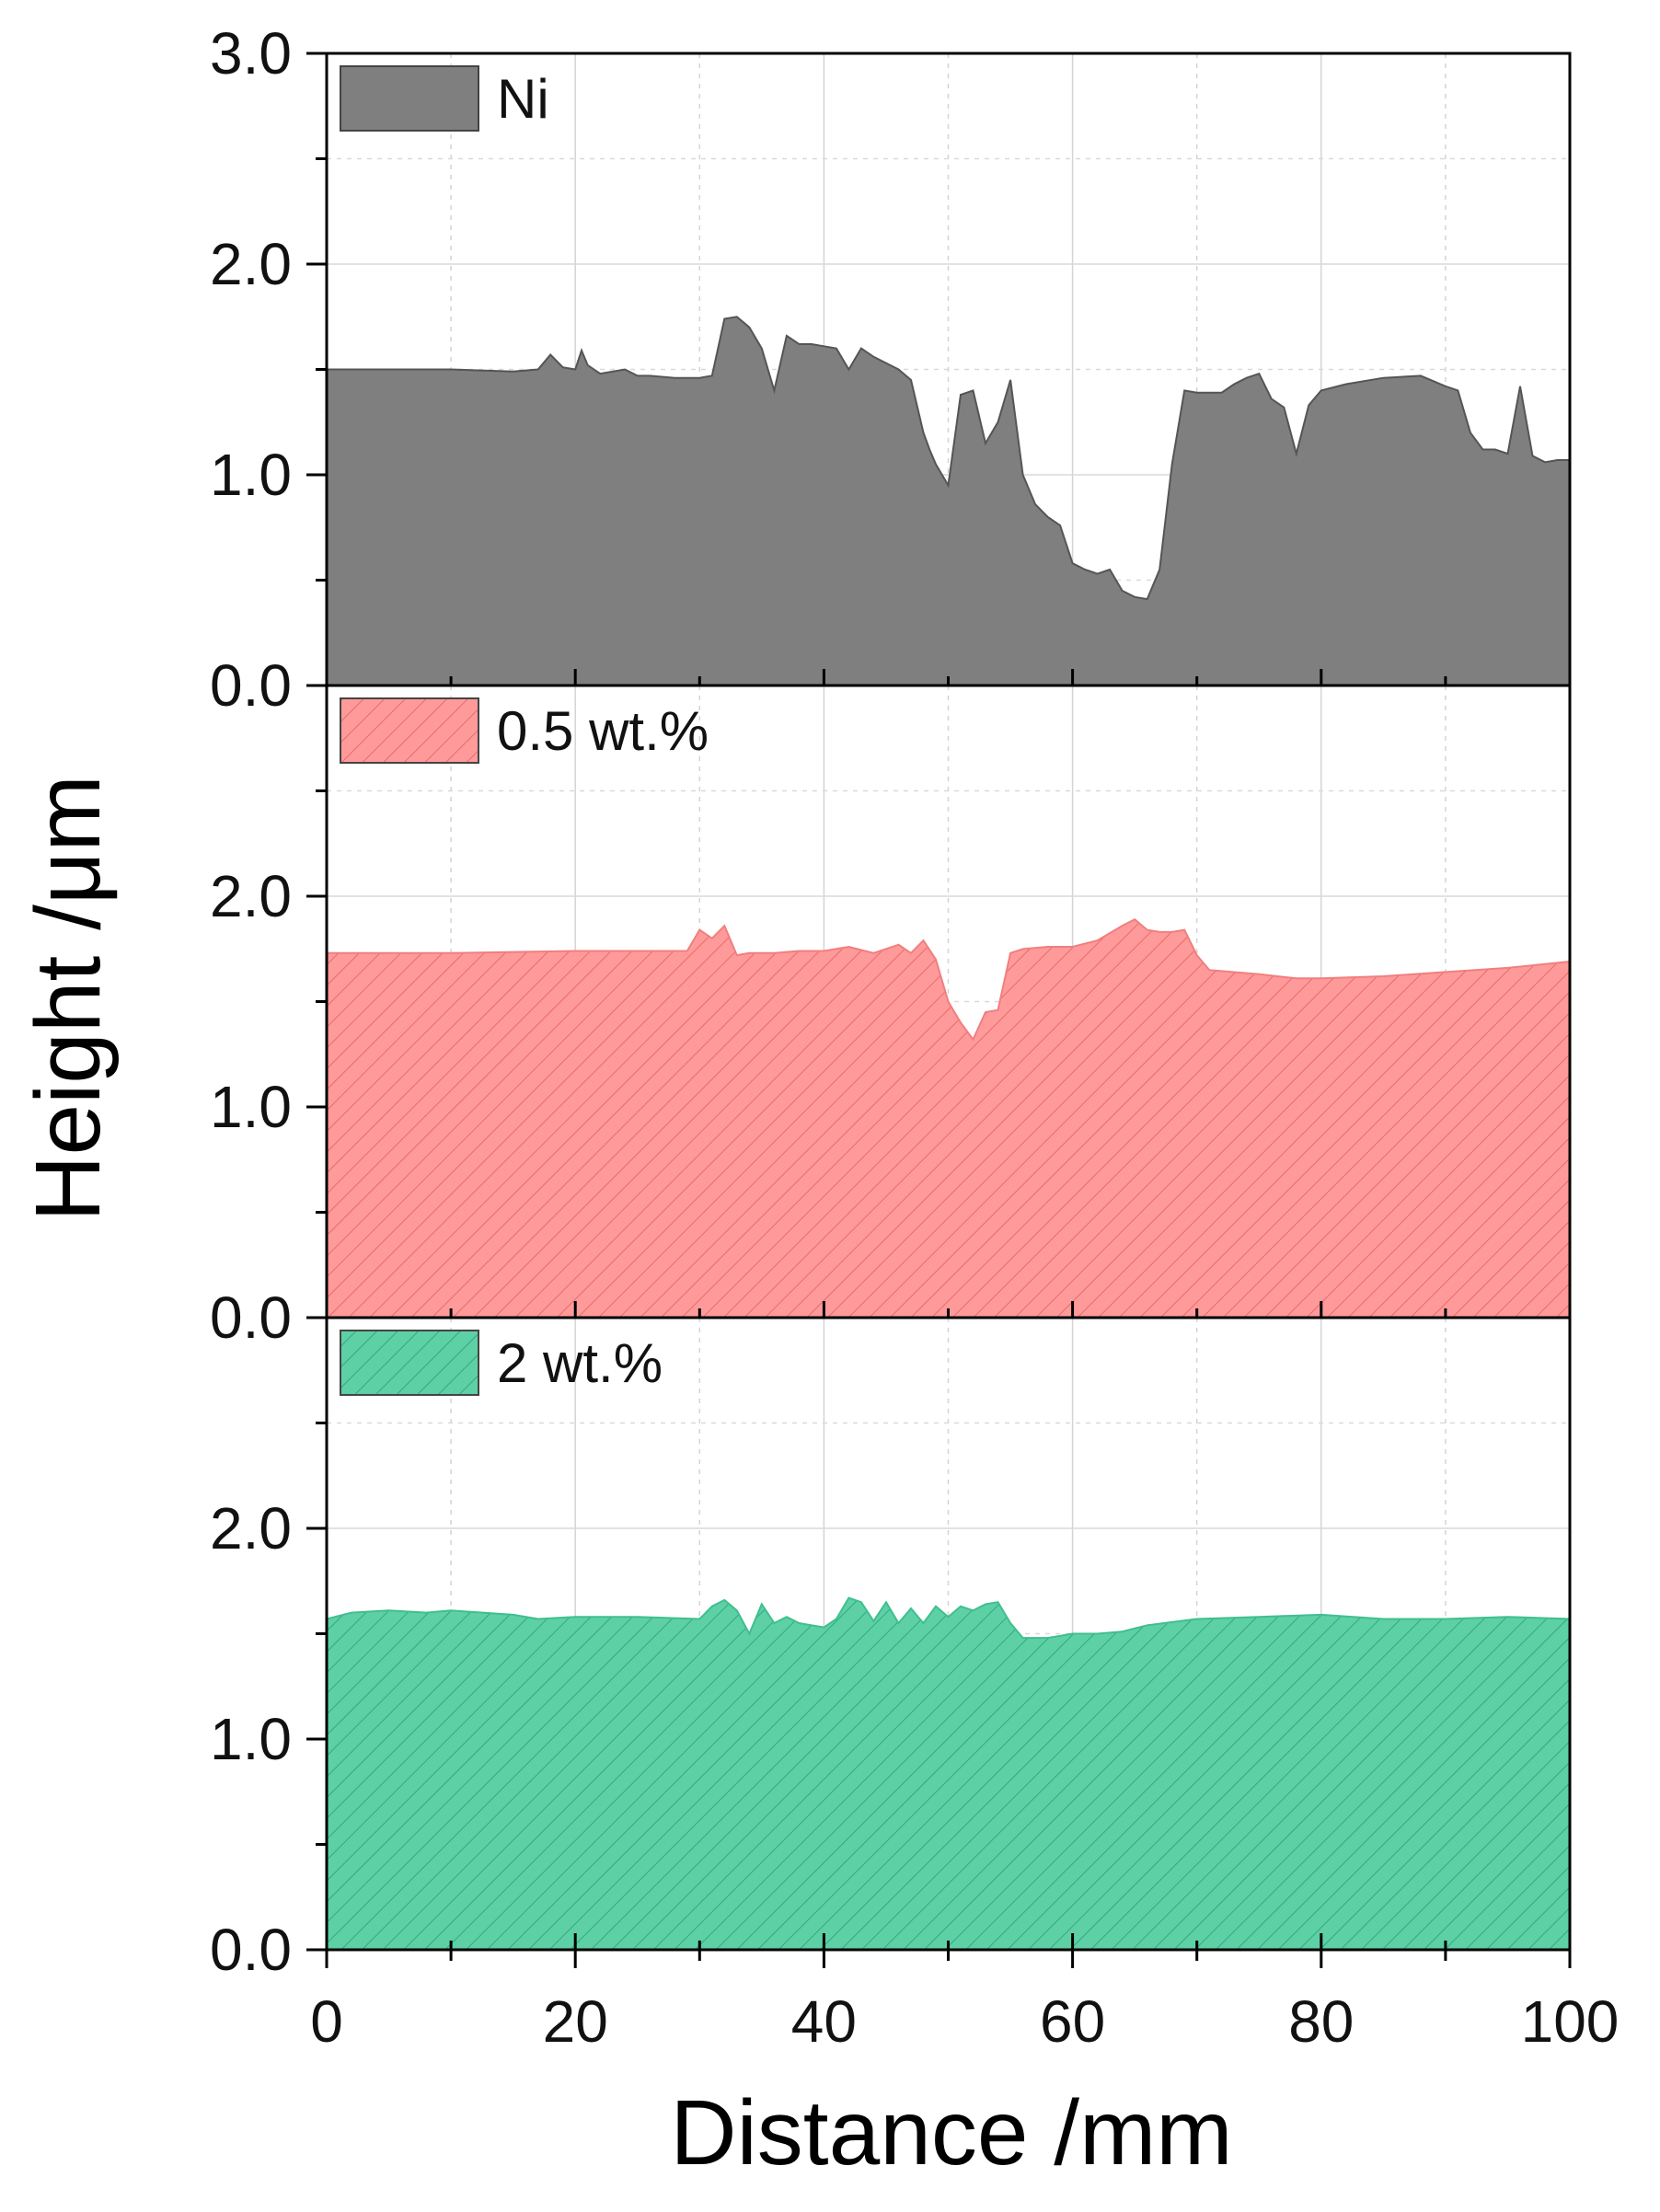 The width and height of the screenshot is (1660, 2212). I want to click on x-tick-label: 80, so click(1321, 2021).